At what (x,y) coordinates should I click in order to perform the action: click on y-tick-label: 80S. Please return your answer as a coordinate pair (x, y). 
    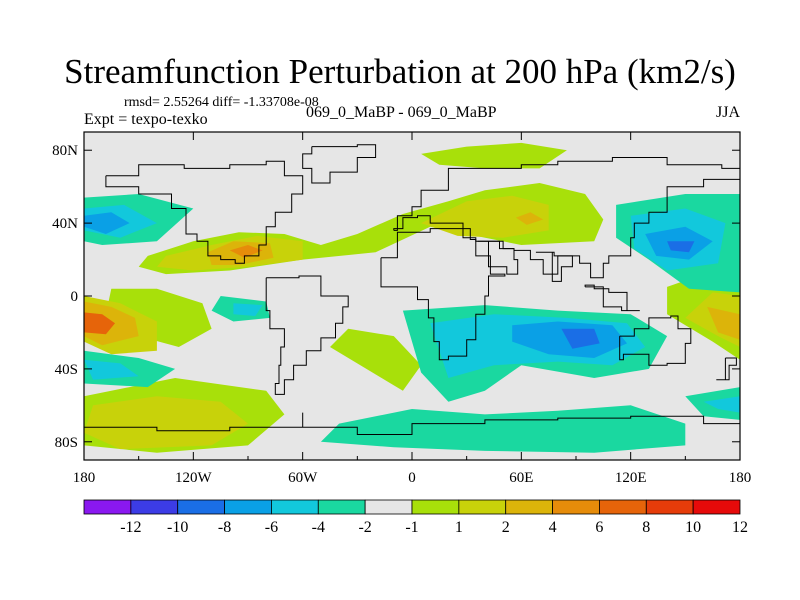
    Looking at the image, I should click on (66, 443).